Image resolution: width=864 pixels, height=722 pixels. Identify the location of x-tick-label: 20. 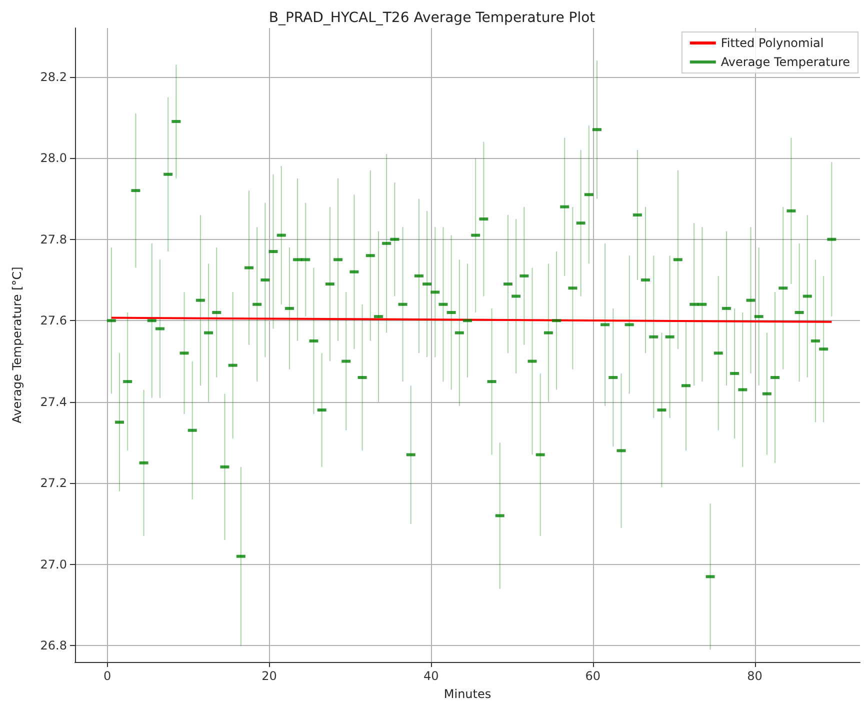
(269, 676).